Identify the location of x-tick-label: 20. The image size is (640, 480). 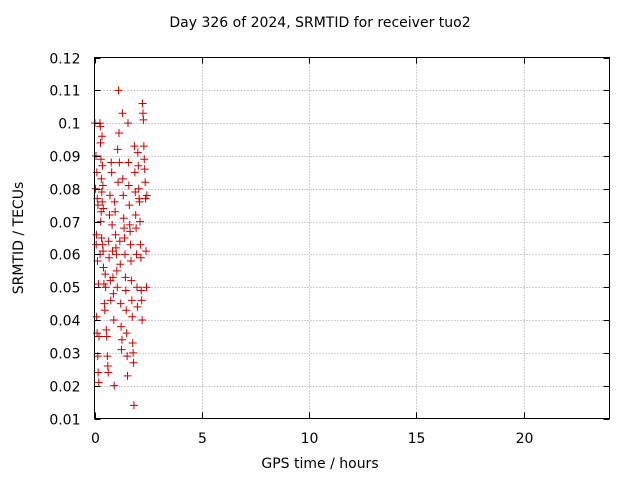
(525, 439).